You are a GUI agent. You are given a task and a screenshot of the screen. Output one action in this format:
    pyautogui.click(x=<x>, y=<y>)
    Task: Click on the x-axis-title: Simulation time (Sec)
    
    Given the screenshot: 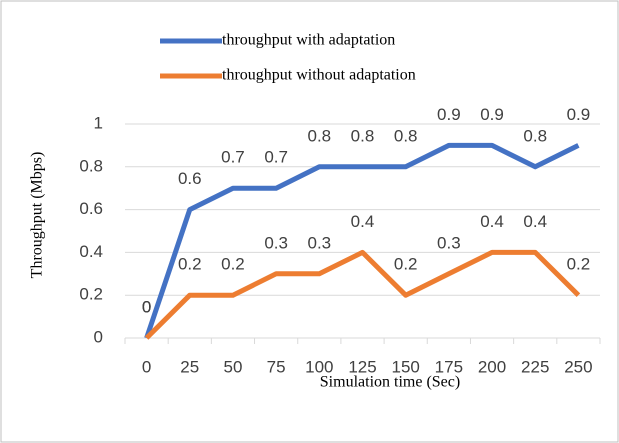 What is the action you would take?
    pyautogui.click(x=390, y=382)
    